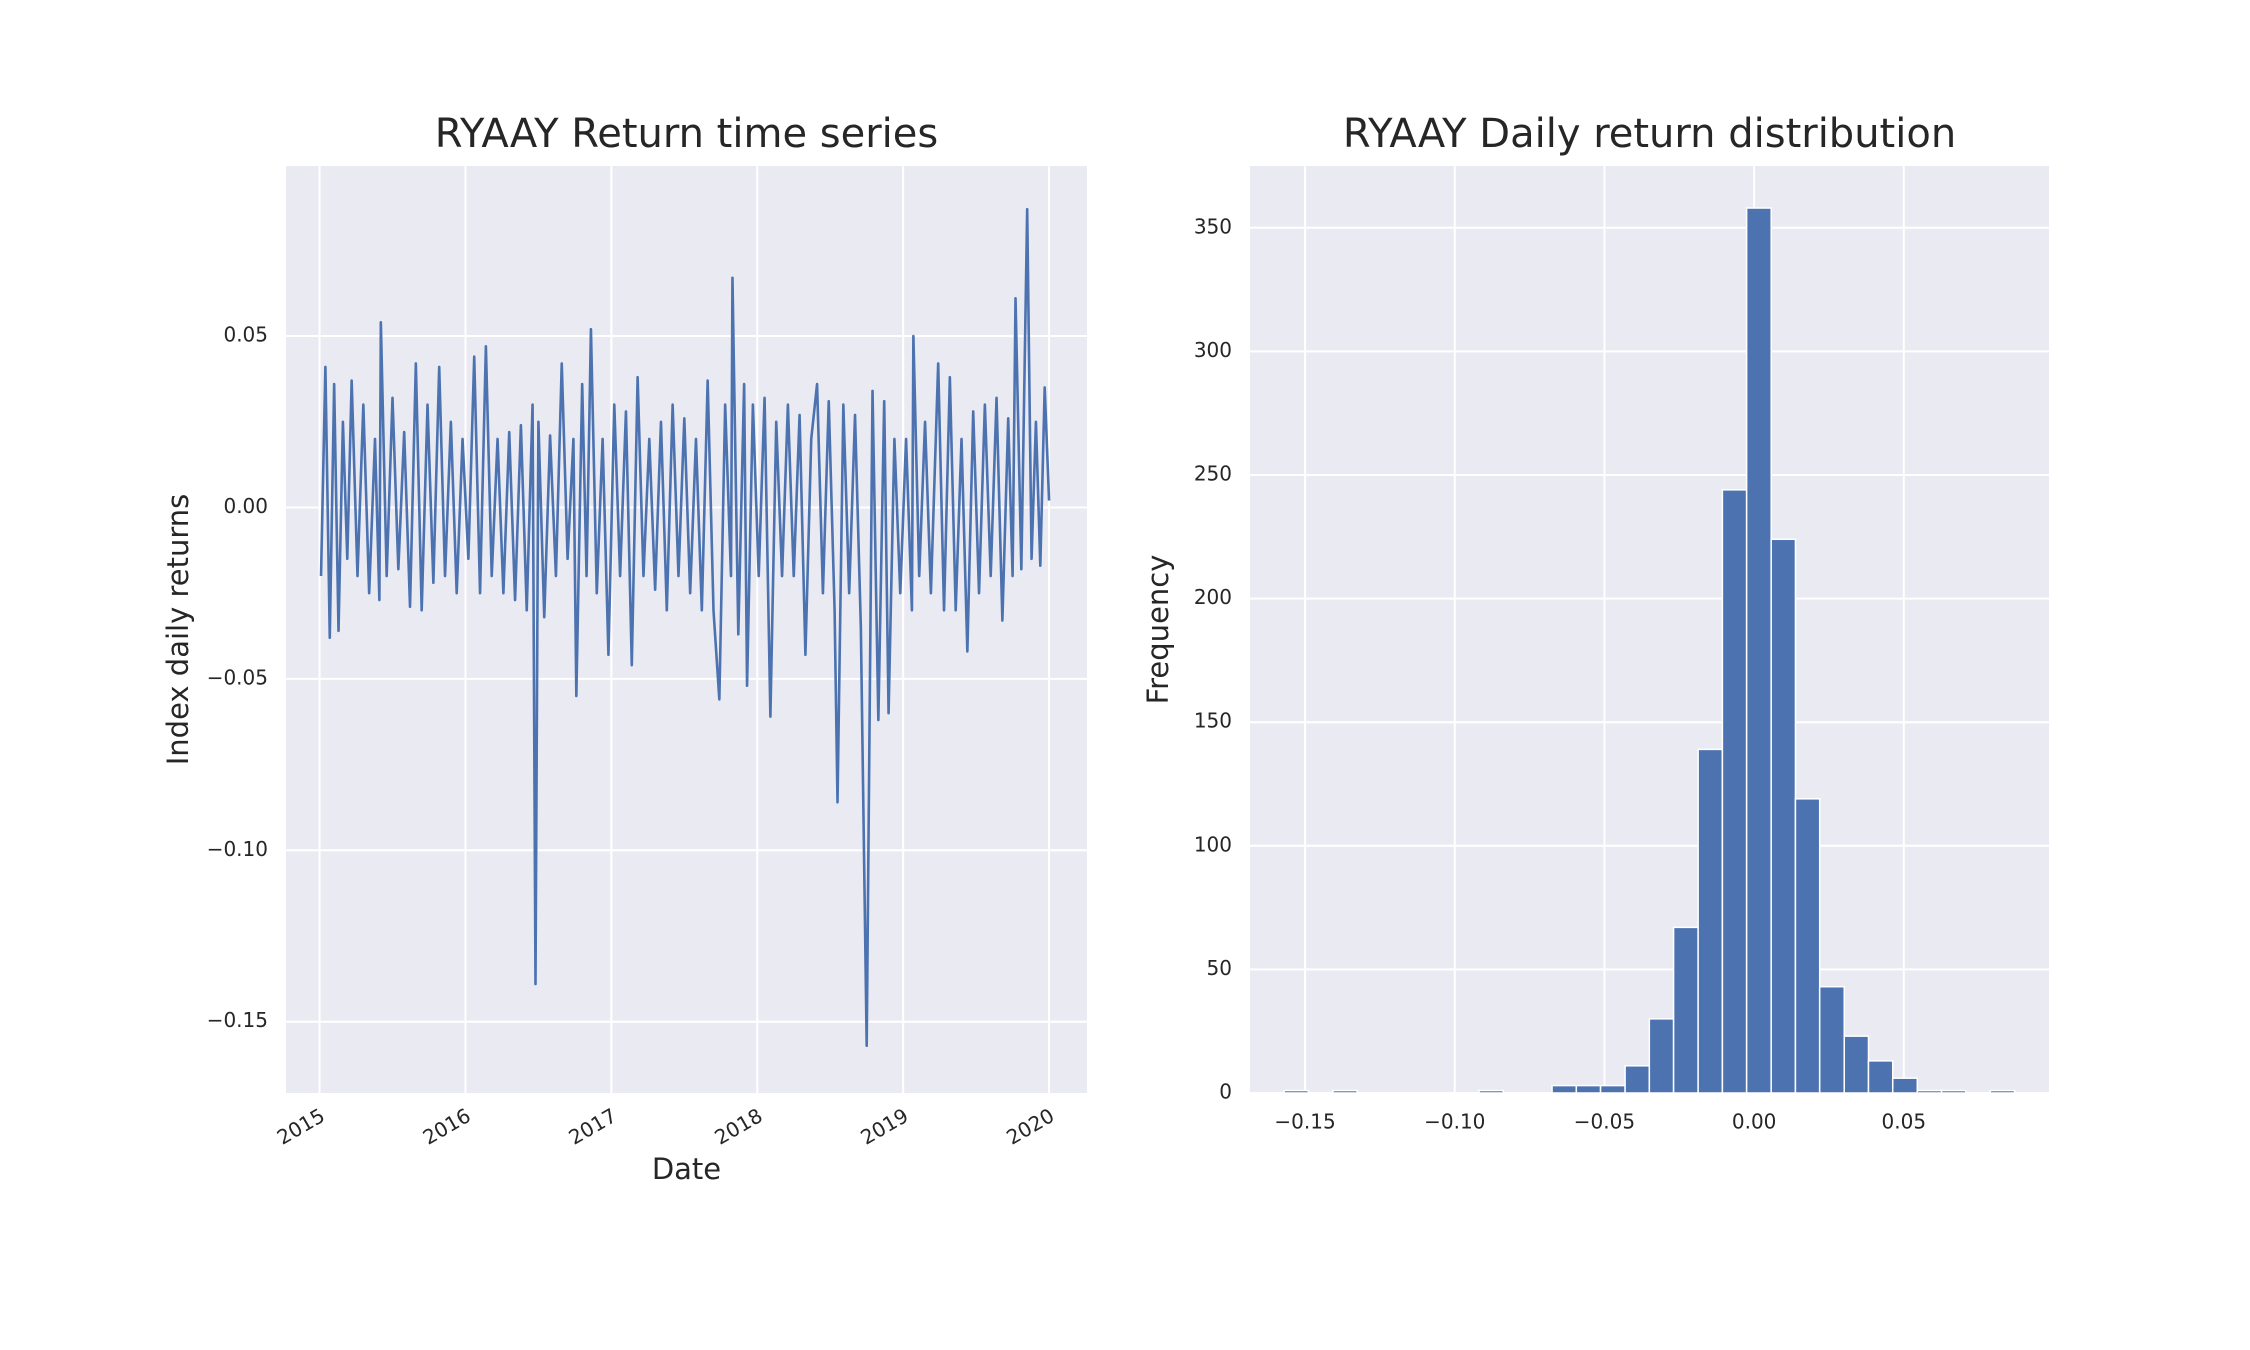  I want to click on y-tick-label: 150, so click(1213, 721).